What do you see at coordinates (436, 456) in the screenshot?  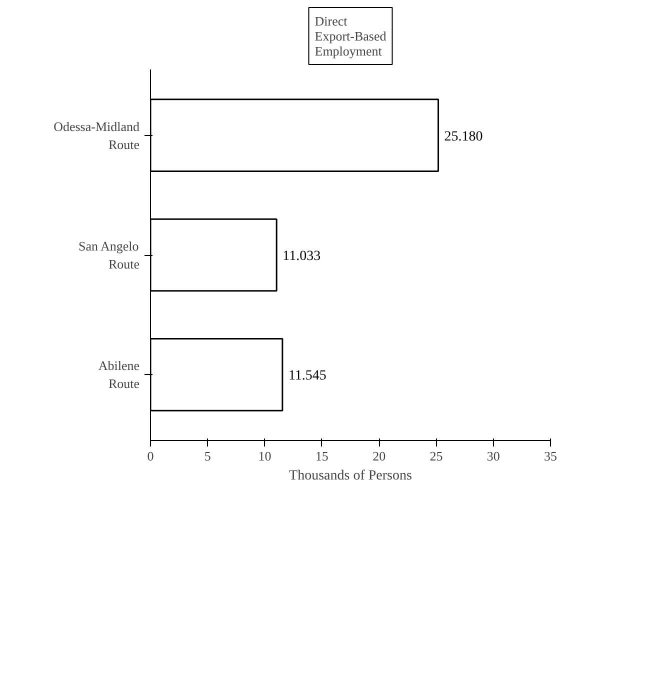 I see `x-tick-label: 25` at bounding box center [436, 456].